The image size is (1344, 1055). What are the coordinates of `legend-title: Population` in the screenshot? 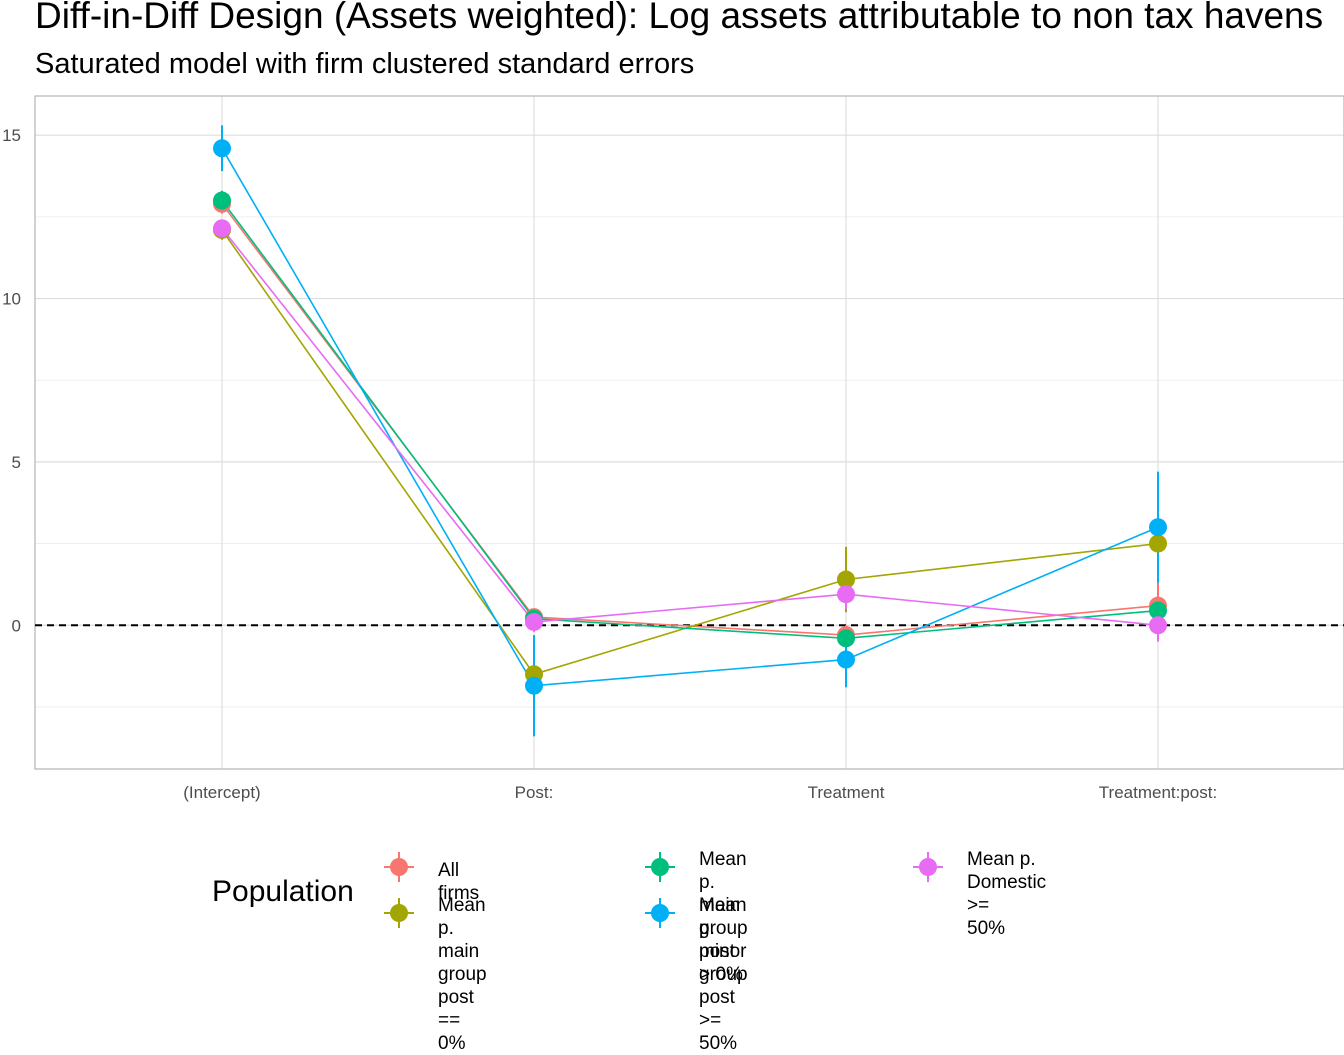 It's located at (283, 891).